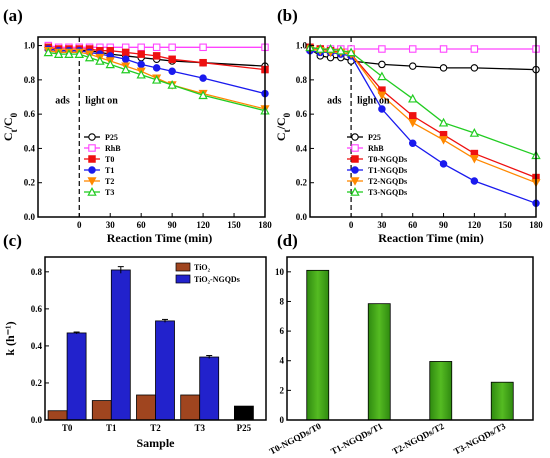 The image size is (550, 458). Describe the element at coordinates (67, 428) in the screenshot. I see `x-tick-label: T0` at that location.